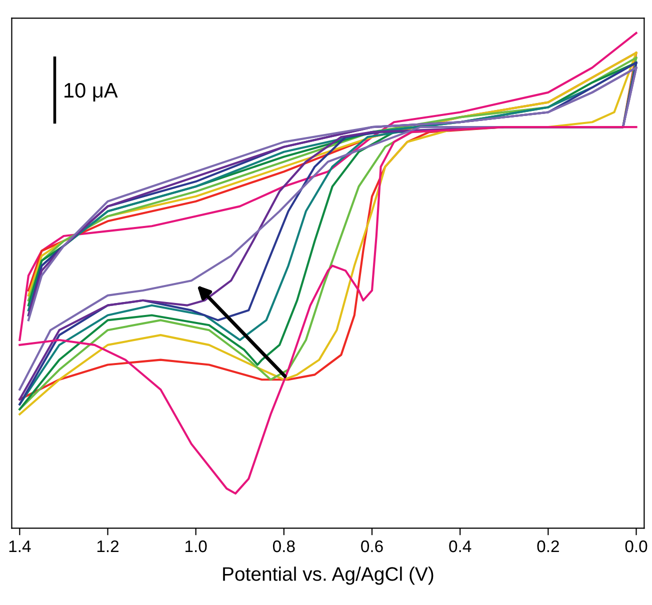  I want to click on x-tick-label: 0.4, so click(460, 546).